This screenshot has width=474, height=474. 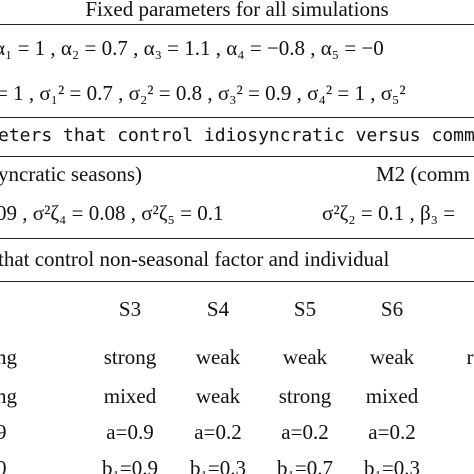 What do you see at coordinates (130, 432) in the screenshot?
I see `table-cell: a=0.9` at bounding box center [130, 432].